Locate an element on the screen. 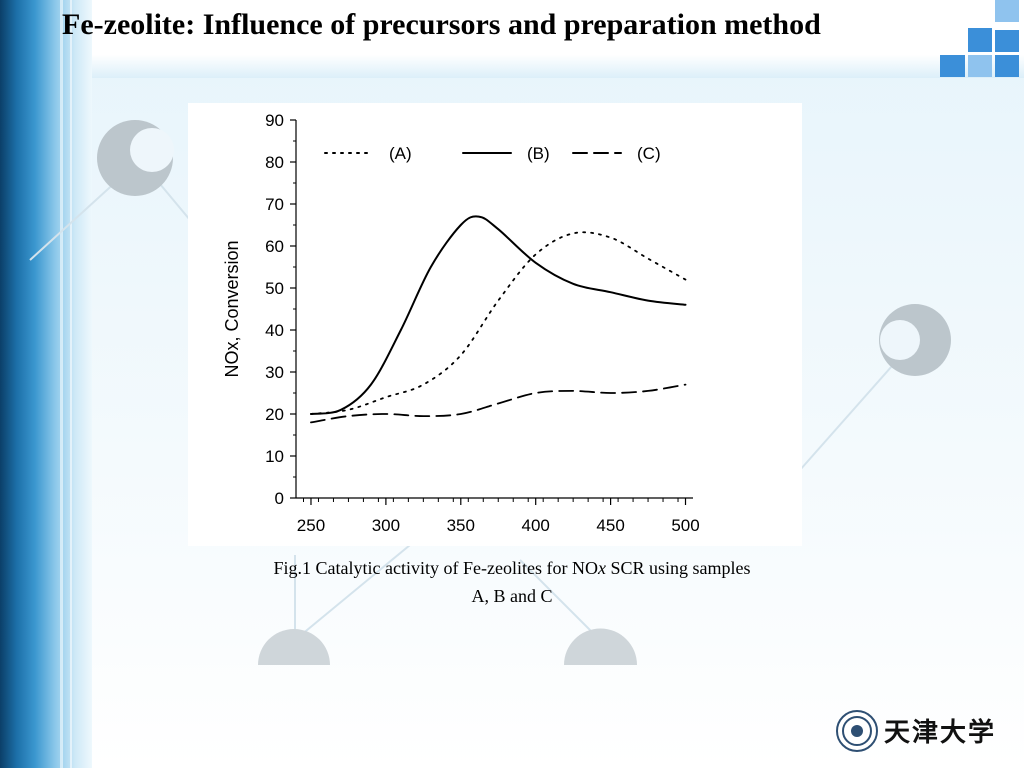 This screenshot has width=1024, height=768. series-line-dashed is located at coordinates (498, 403).